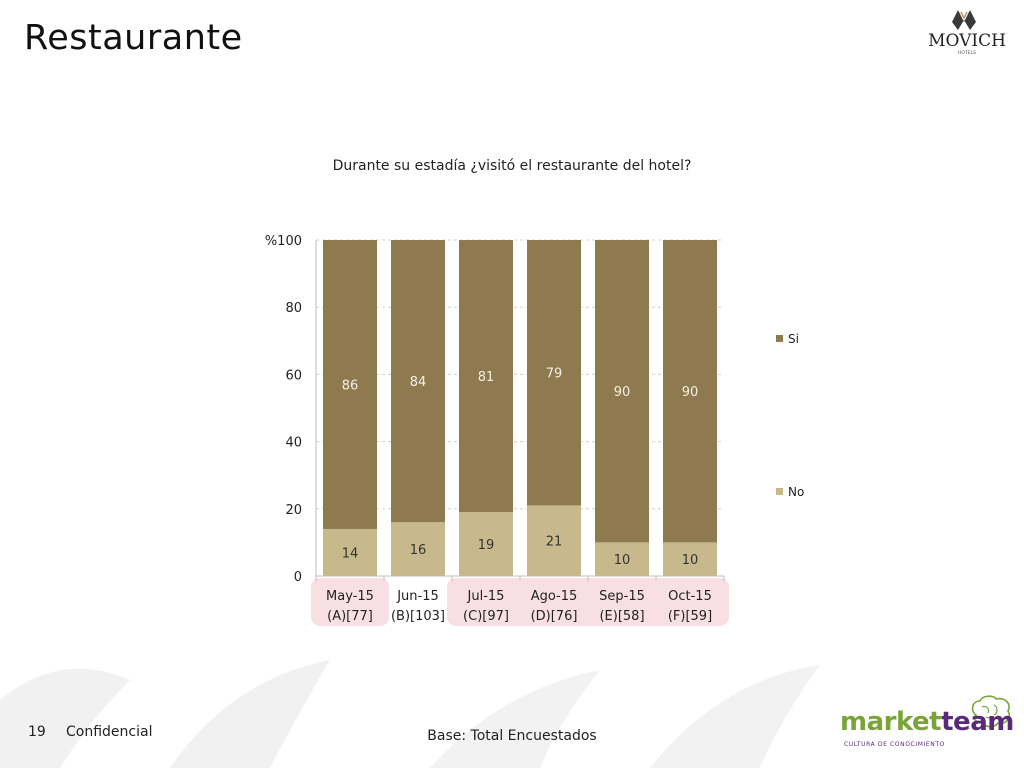  What do you see at coordinates (621, 616) in the screenshot?
I see `x-category-base: (E)[58]` at bounding box center [621, 616].